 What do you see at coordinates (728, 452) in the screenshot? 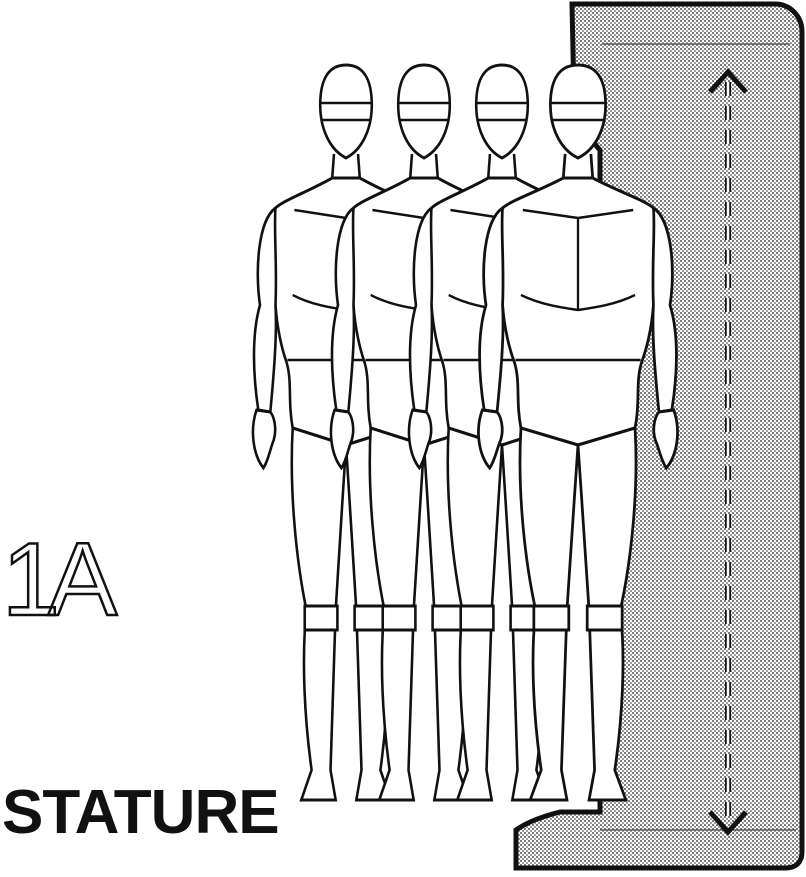
I see `stature-measure-arrow` at bounding box center [728, 452].